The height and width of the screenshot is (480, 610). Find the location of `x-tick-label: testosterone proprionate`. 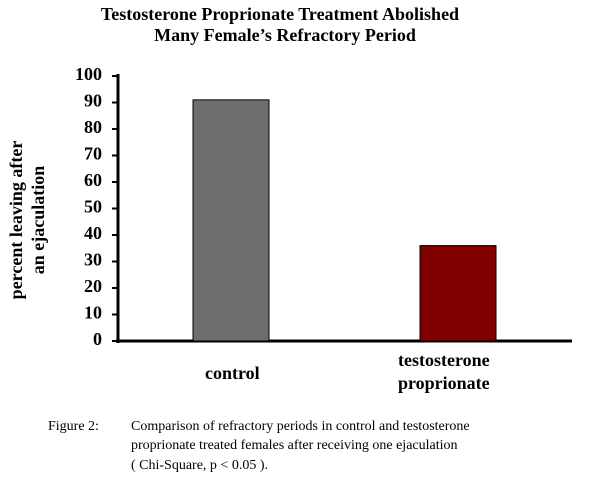

x-tick-label: testosterone proprionate is located at coordinates (444, 371).